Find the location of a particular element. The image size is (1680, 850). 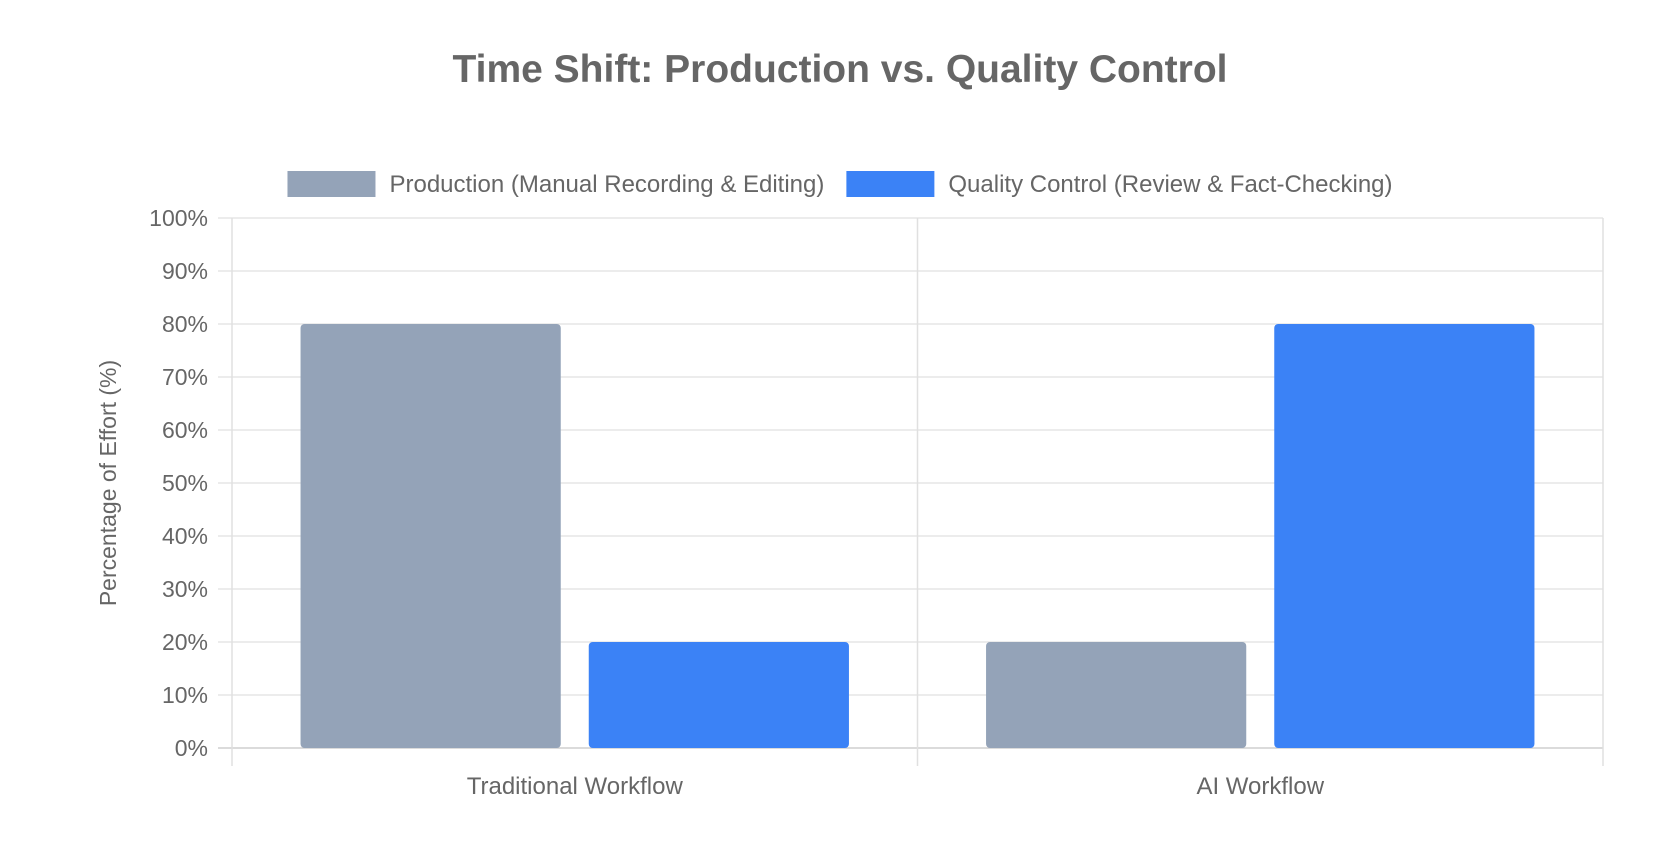

y-tick-label: 10% is located at coordinates (185, 695).